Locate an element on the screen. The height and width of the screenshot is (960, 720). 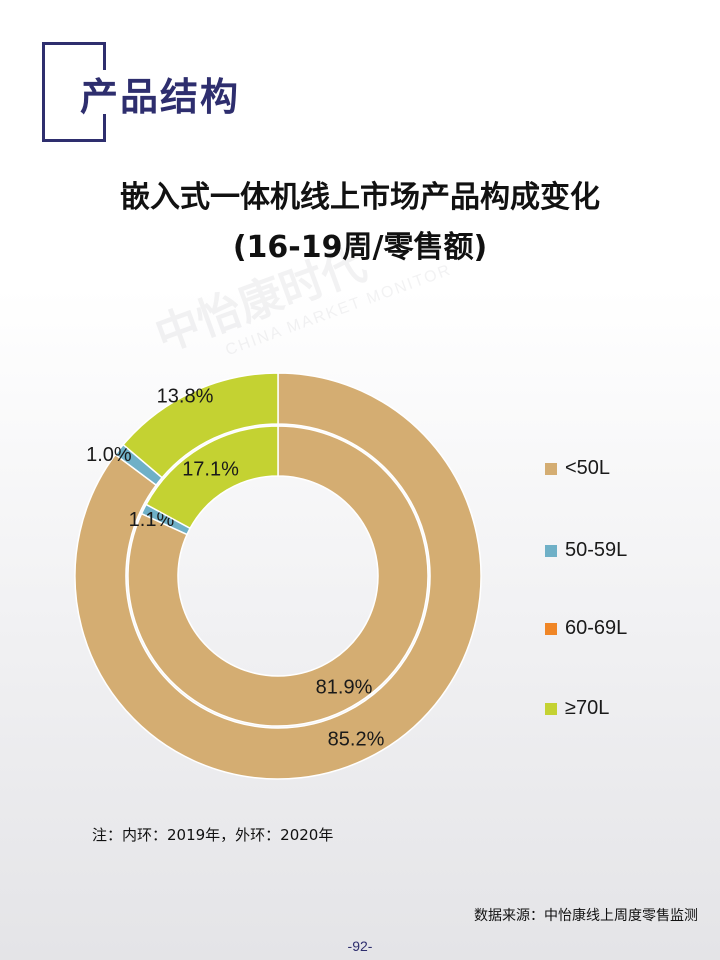
legend-label: 60-69L is located at coordinates (596, 628).